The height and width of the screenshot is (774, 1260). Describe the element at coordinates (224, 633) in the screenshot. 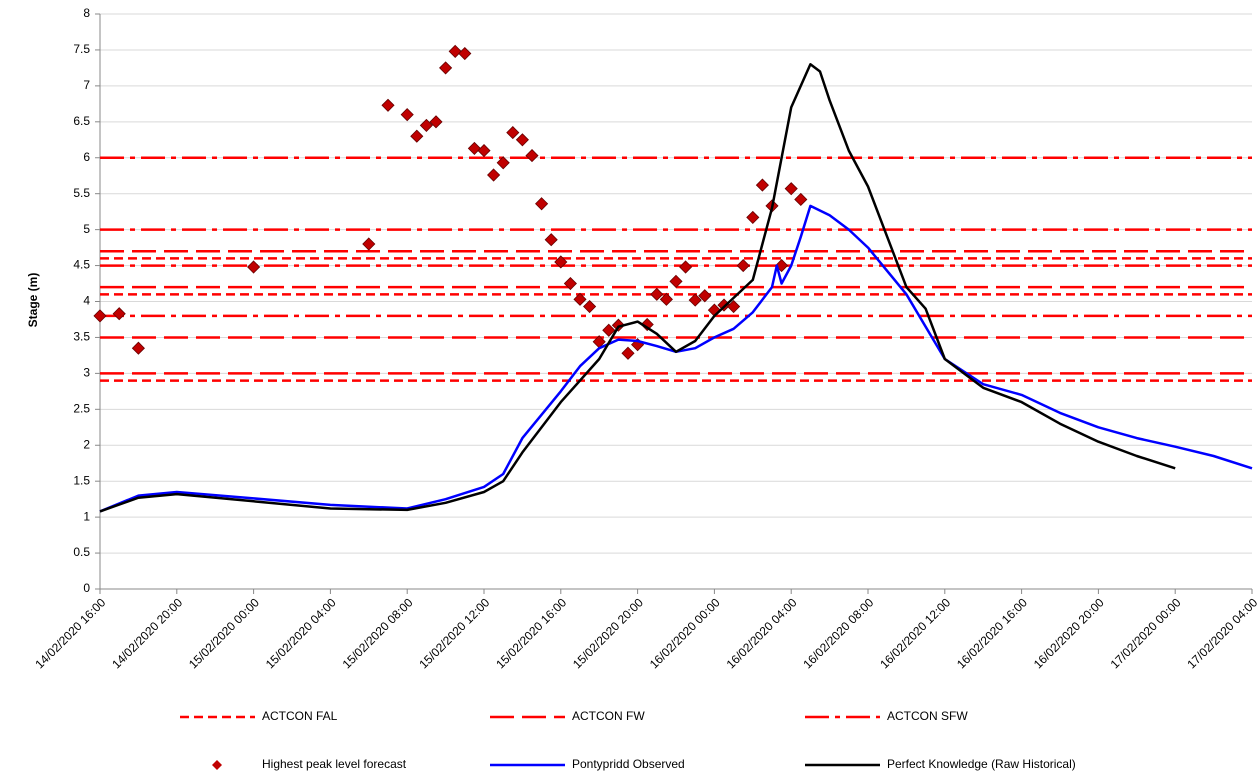

I see `x-tick-label: 15/02/2020 00:00` at that location.